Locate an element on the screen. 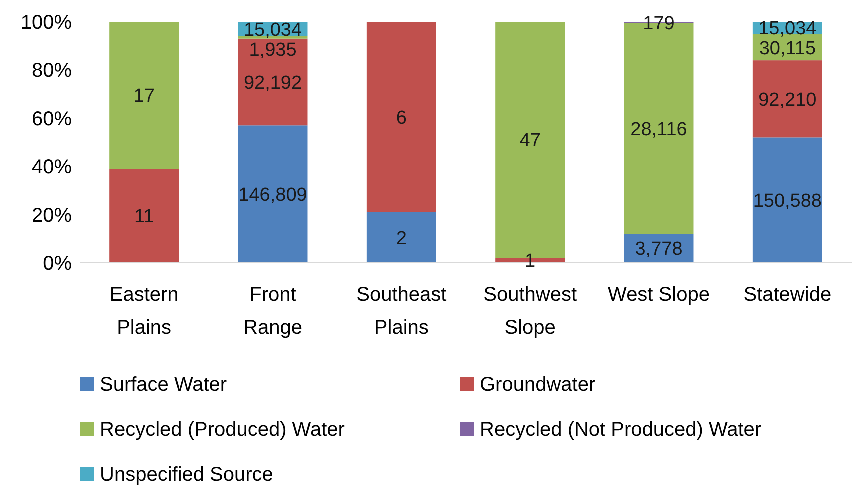 This screenshot has width=862, height=497. annotation: 146,809 is located at coordinates (273, 195).